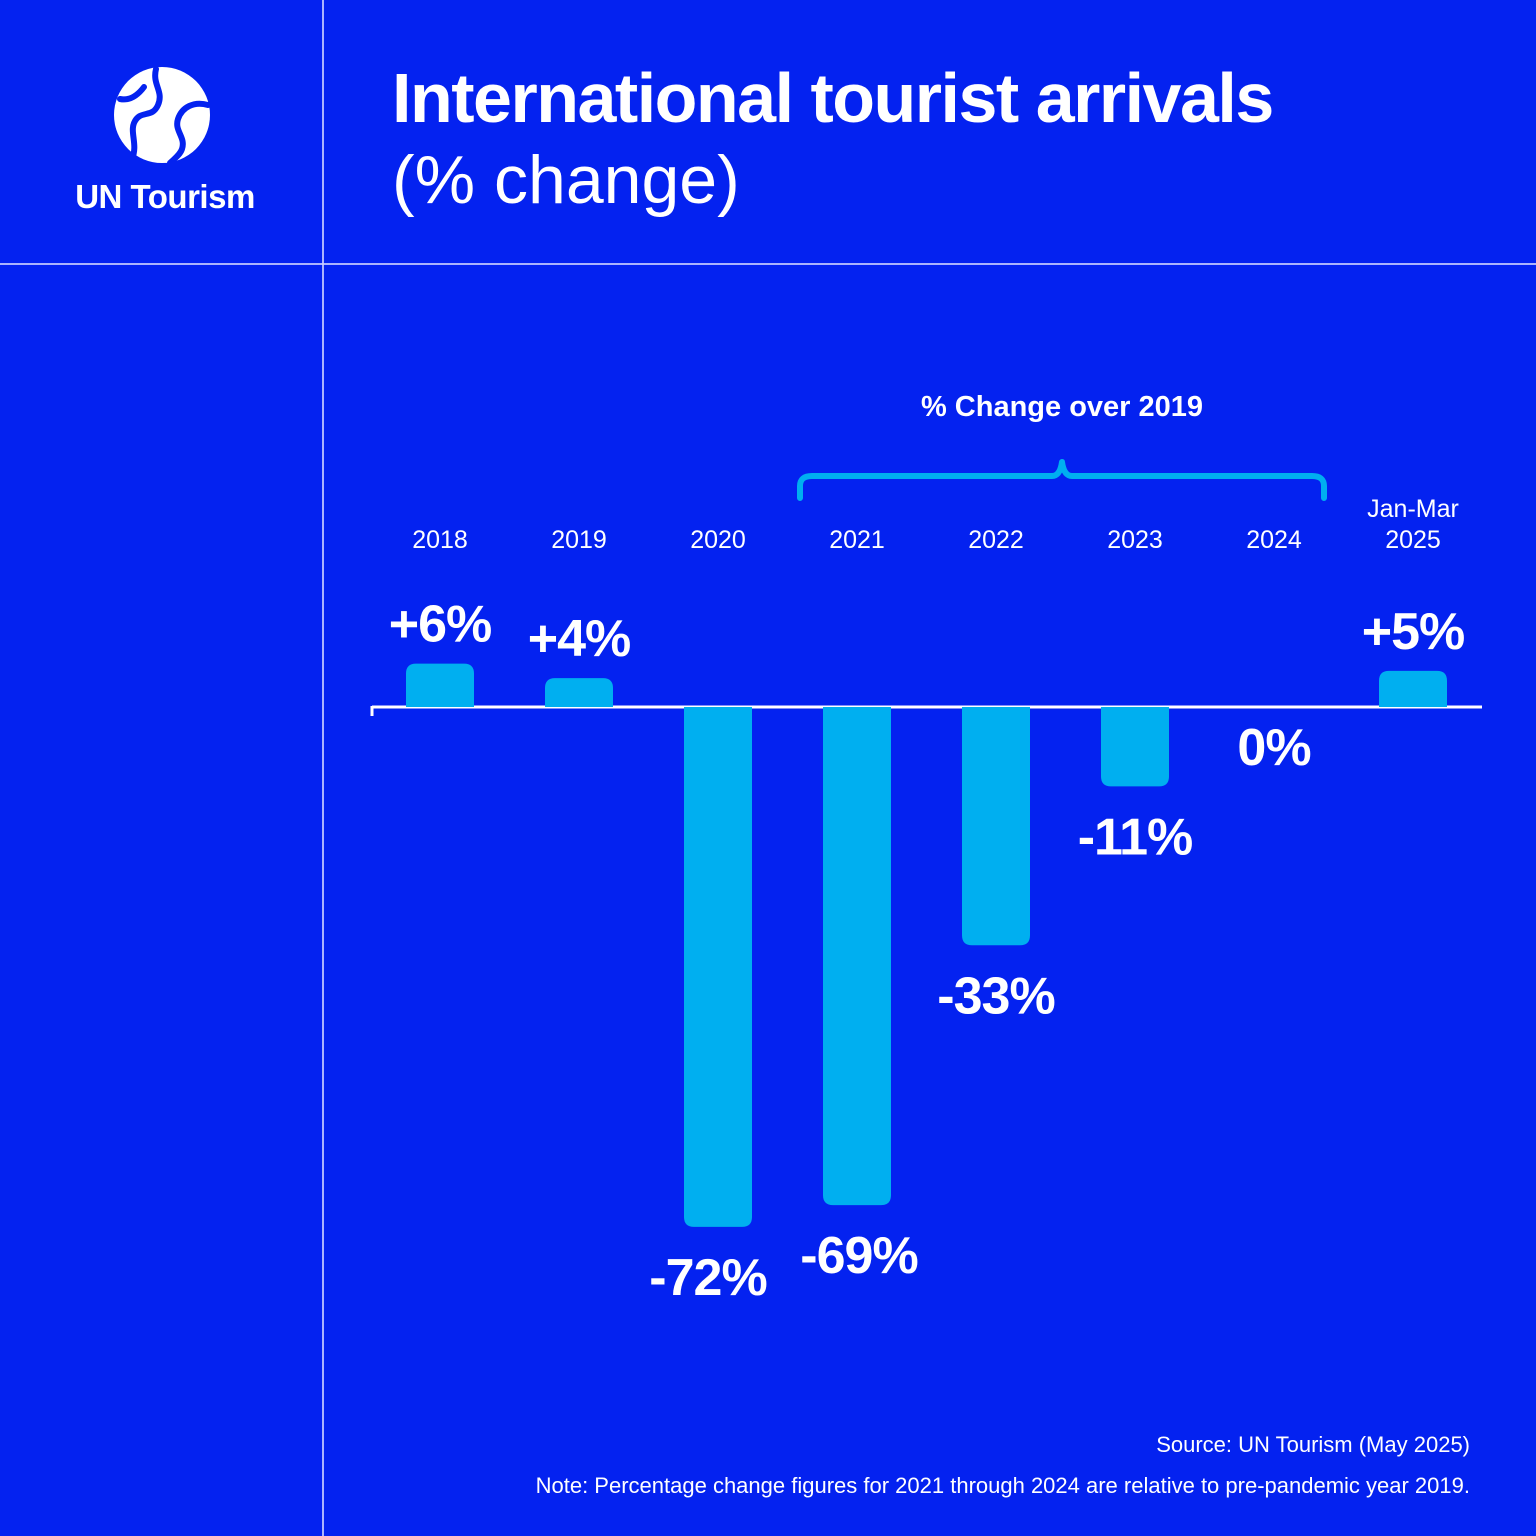  I want to click on data-label: +6%, so click(440, 625).